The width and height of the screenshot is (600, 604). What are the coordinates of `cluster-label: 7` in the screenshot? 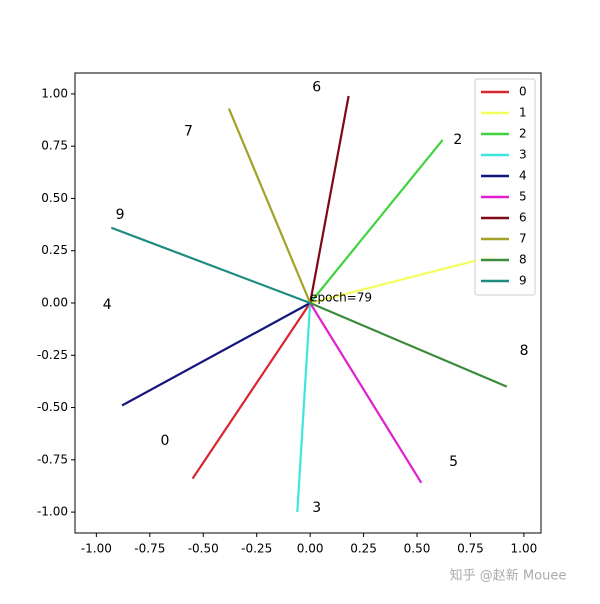 It's located at (188, 132).